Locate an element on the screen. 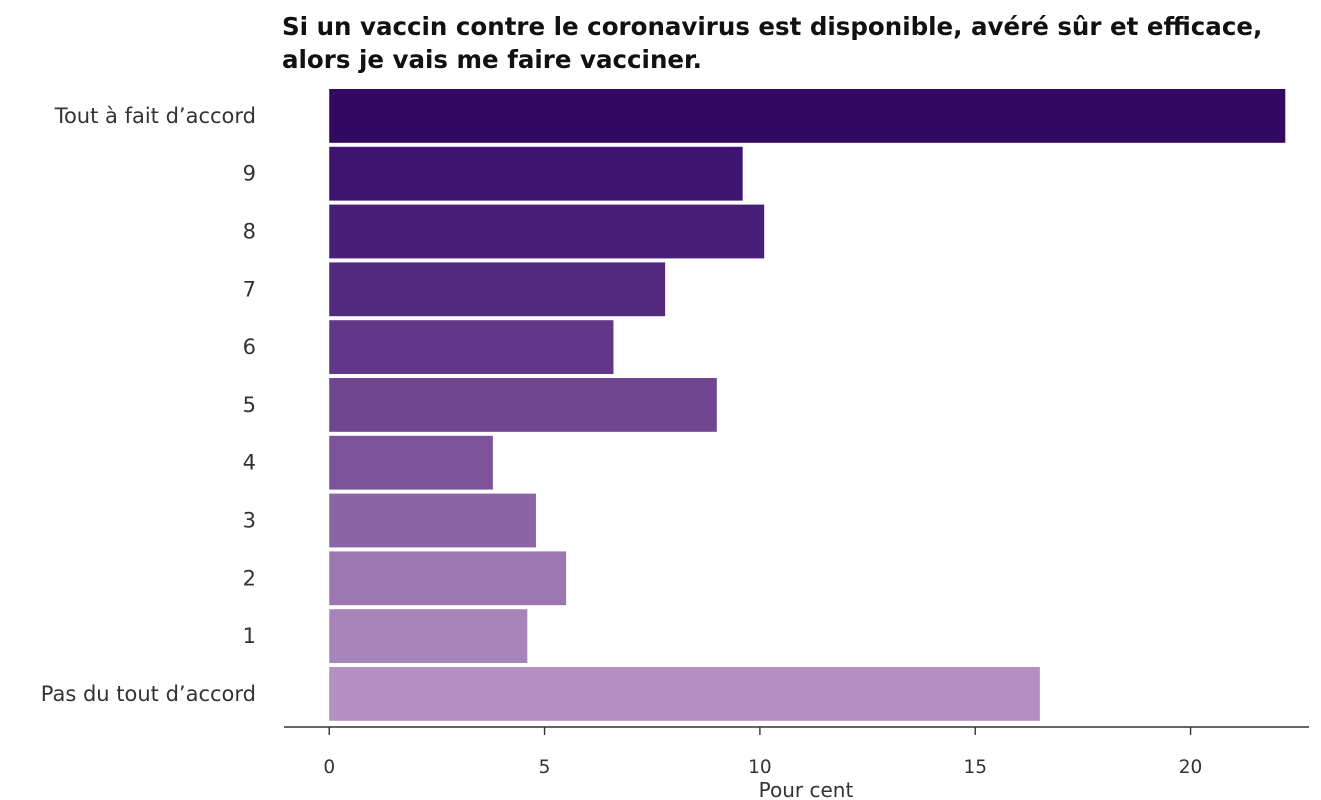  category-label-6: 4 is located at coordinates (249, 463).